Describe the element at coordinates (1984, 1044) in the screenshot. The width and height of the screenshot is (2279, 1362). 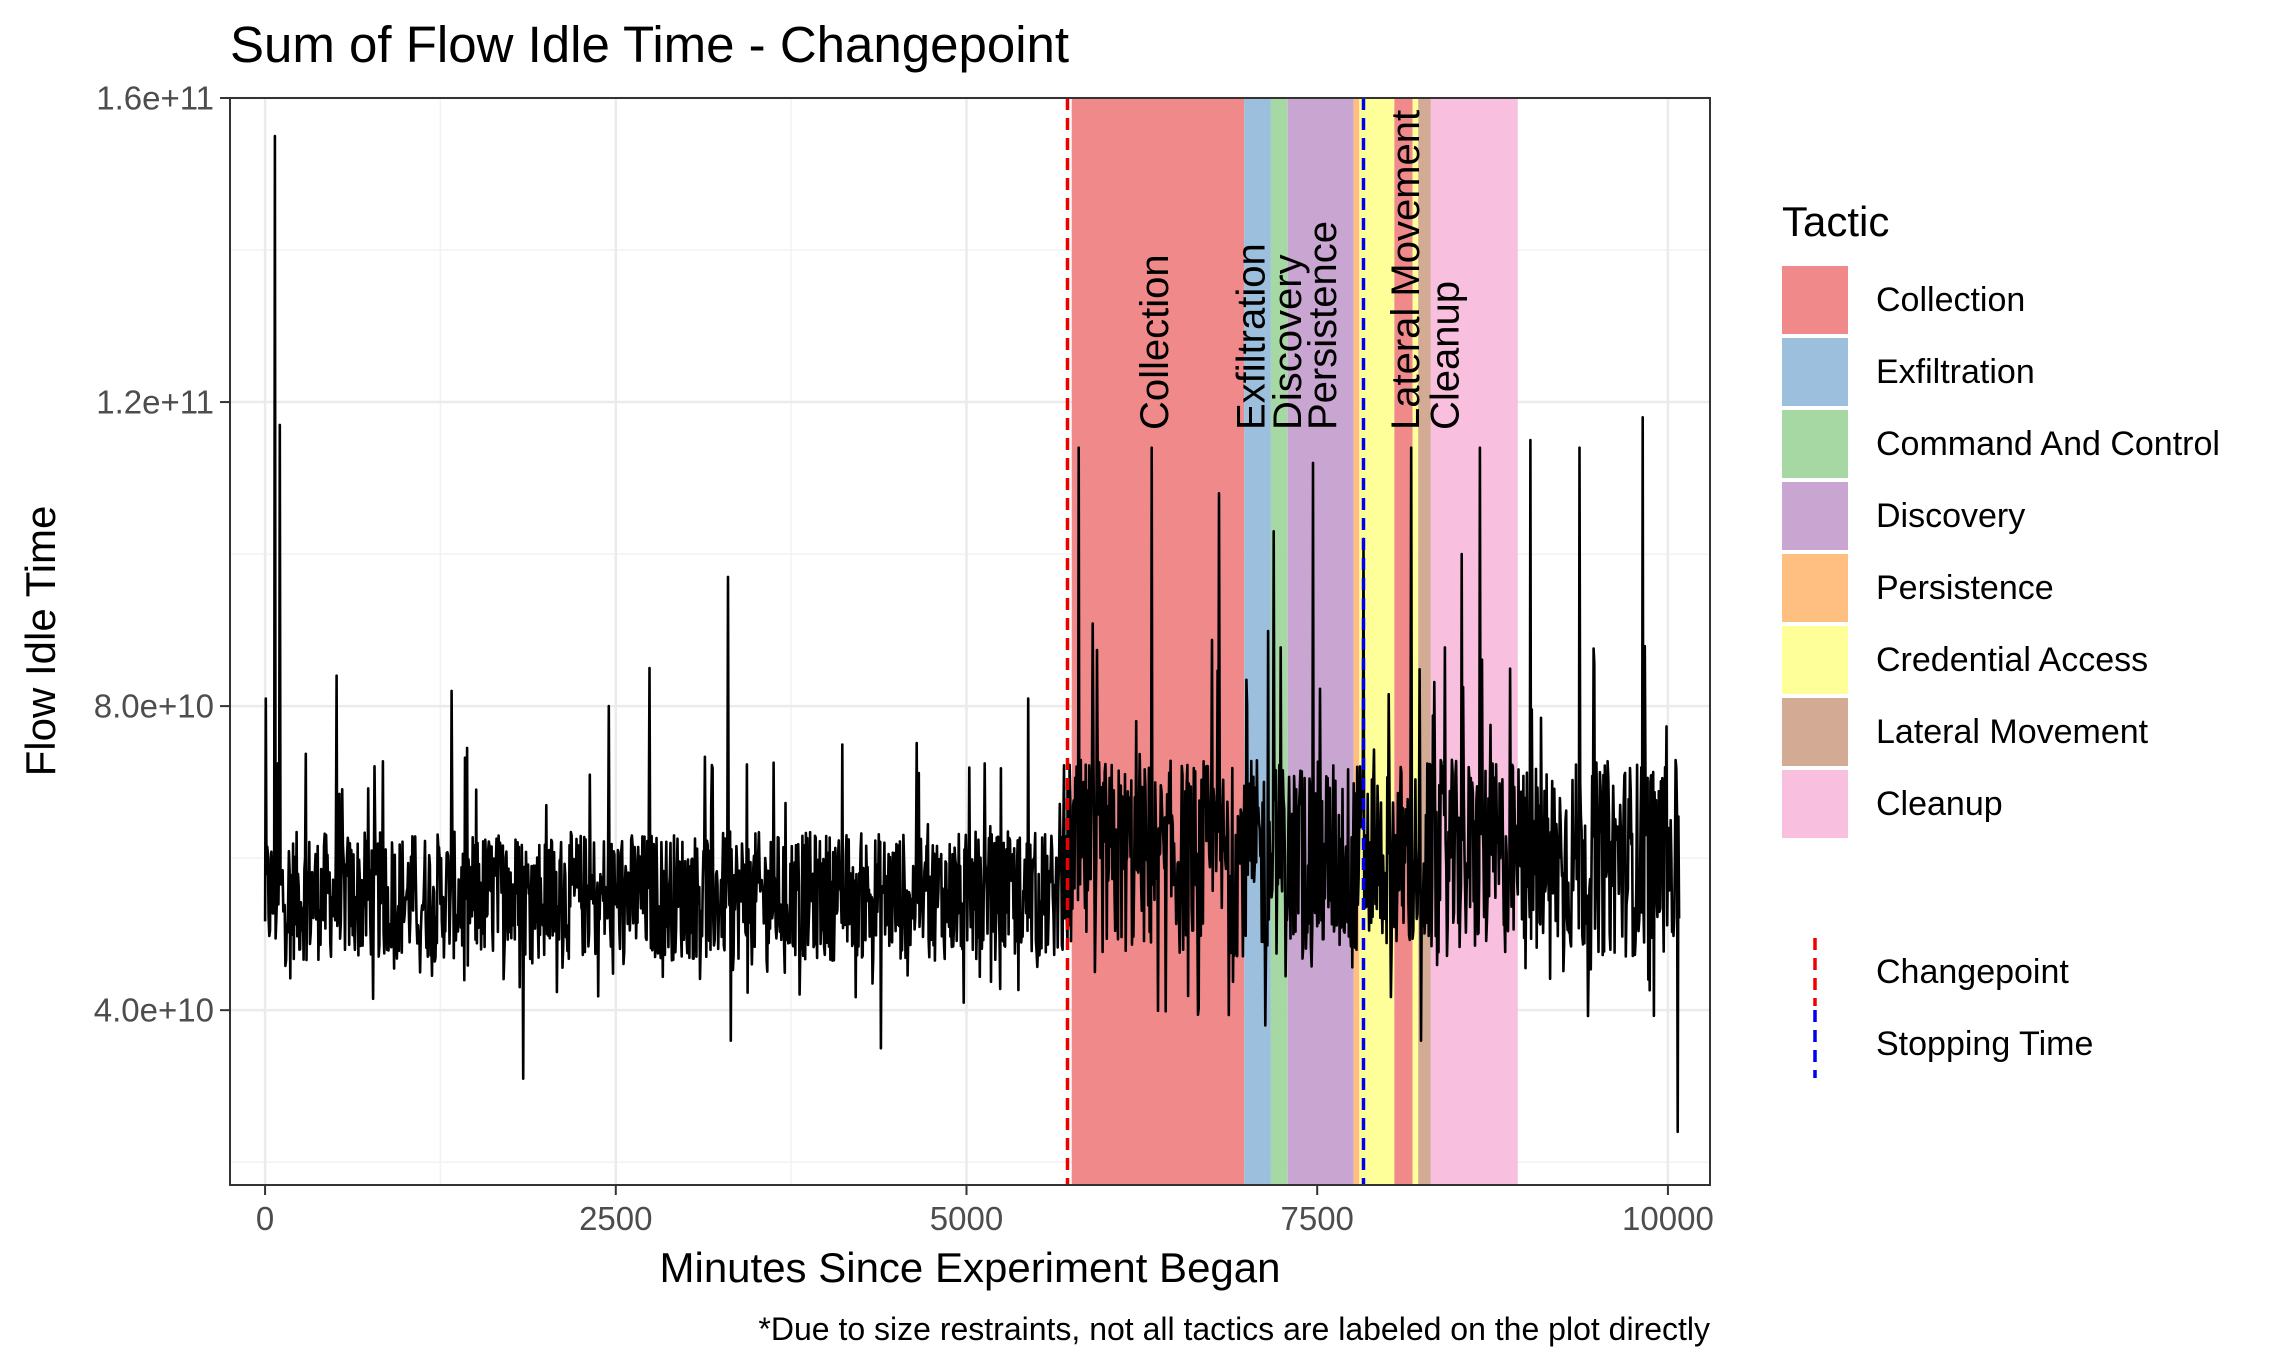
I see `legend-label: Stopping Time` at that location.